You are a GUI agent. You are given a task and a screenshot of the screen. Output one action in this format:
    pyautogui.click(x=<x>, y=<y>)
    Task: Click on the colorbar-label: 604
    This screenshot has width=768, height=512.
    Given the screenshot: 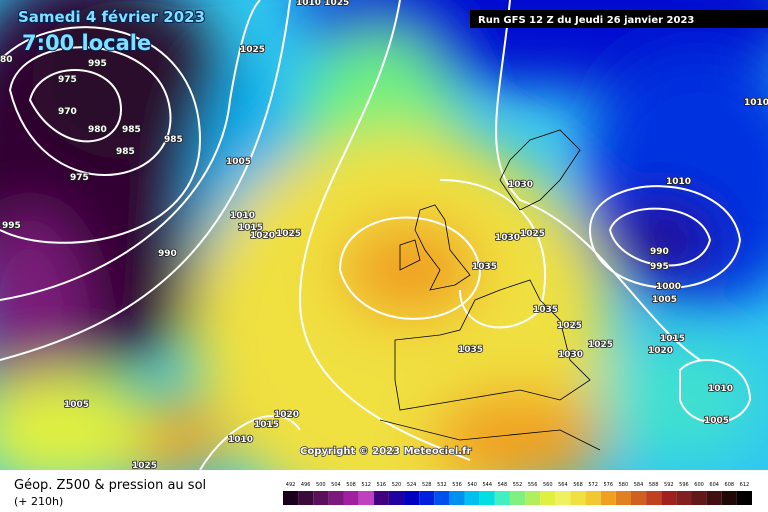 What is the action you would take?
    pyautogui.click(x=714, y=485)
    